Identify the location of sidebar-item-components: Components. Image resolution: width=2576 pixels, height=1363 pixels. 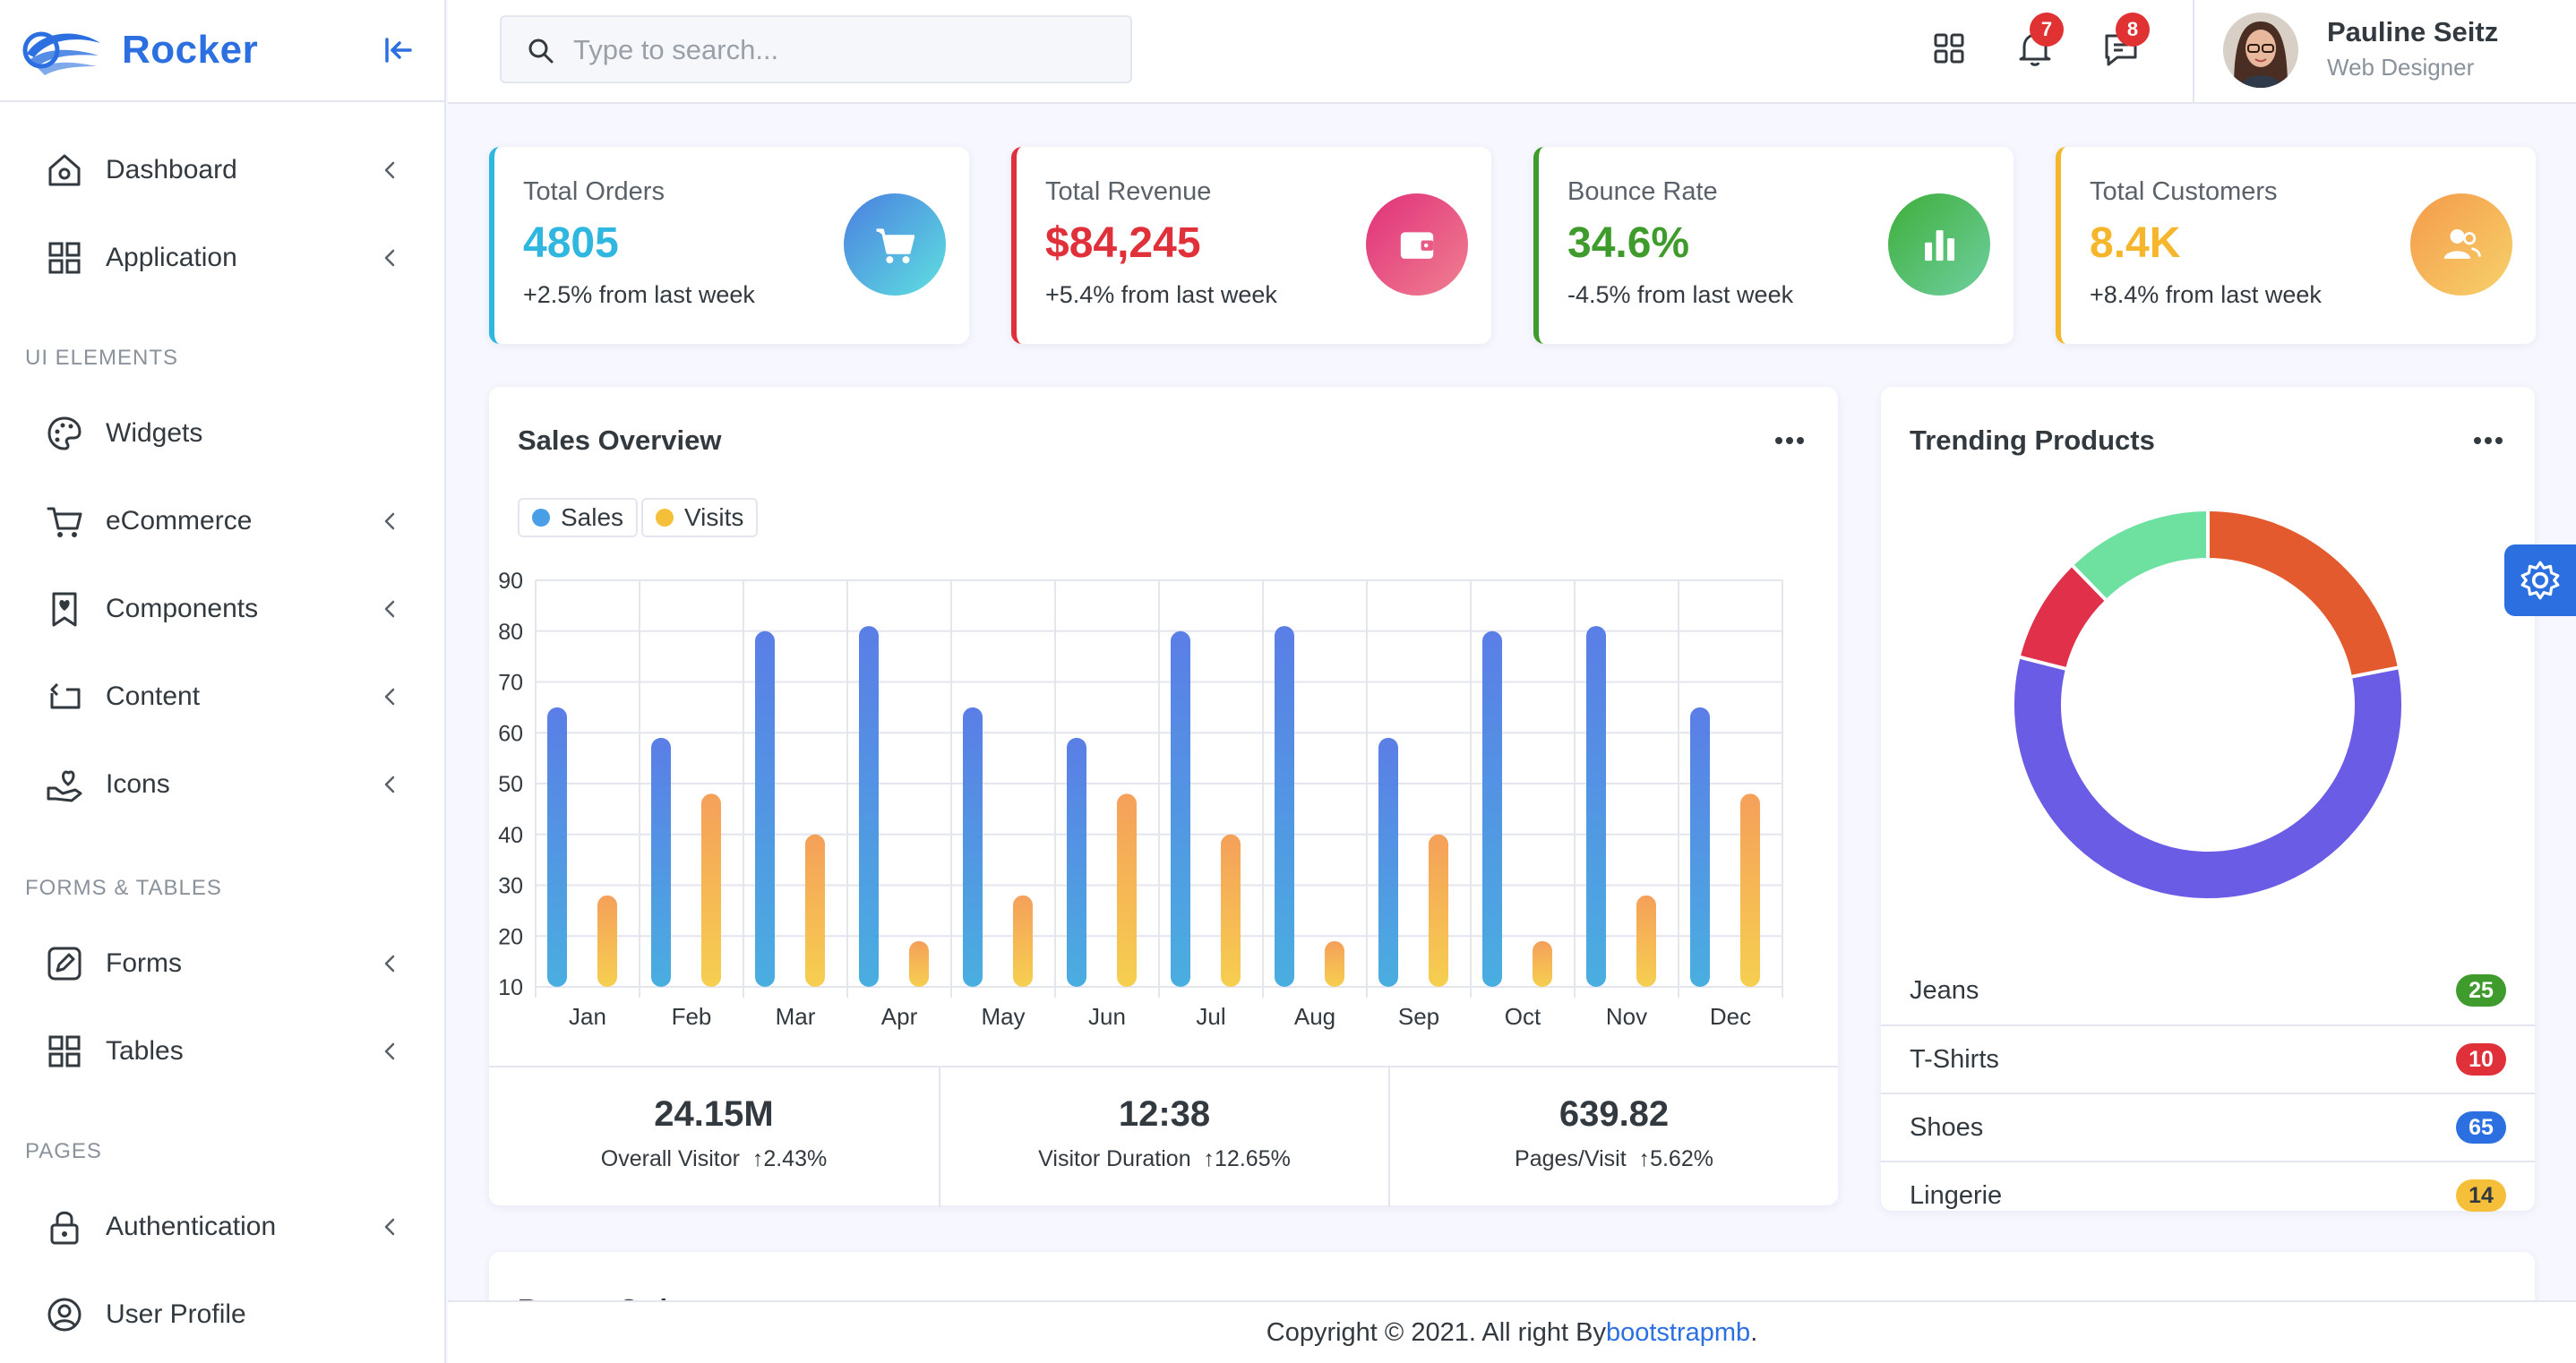
(222, 609).